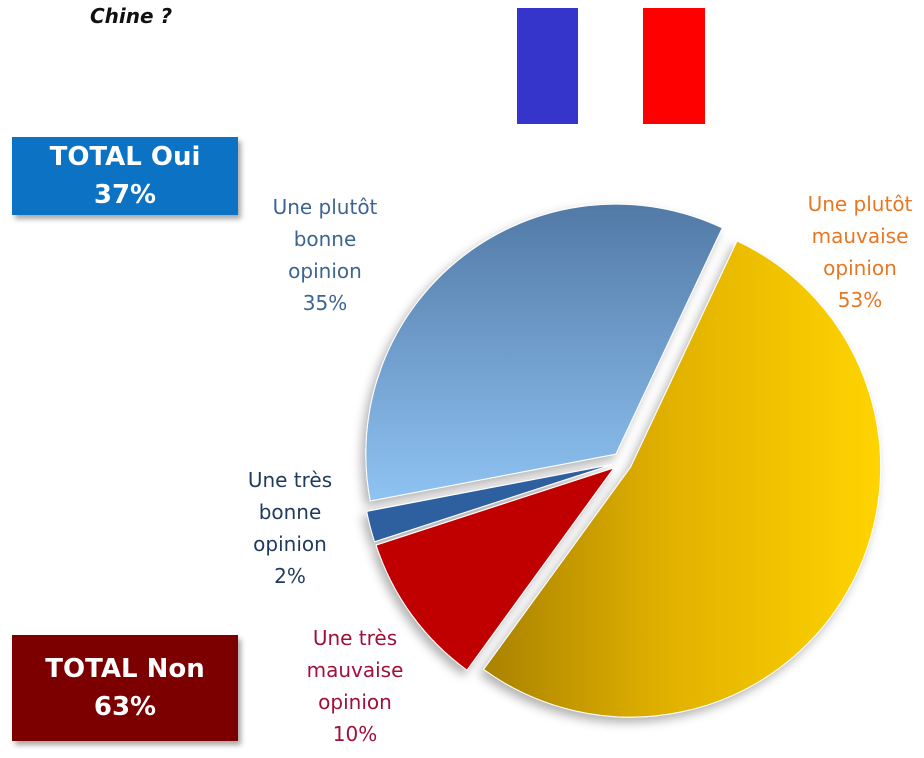 Image resolution: width=924 pixels, height=758 pixels. I want to click on slice-category: Une très bonne opinion, so click(290, 512).